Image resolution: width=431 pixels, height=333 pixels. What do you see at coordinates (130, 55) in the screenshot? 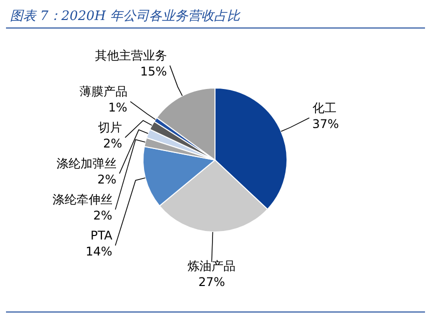
I see `slice-label: 其他主营业务` at bounding box center [130, 55].